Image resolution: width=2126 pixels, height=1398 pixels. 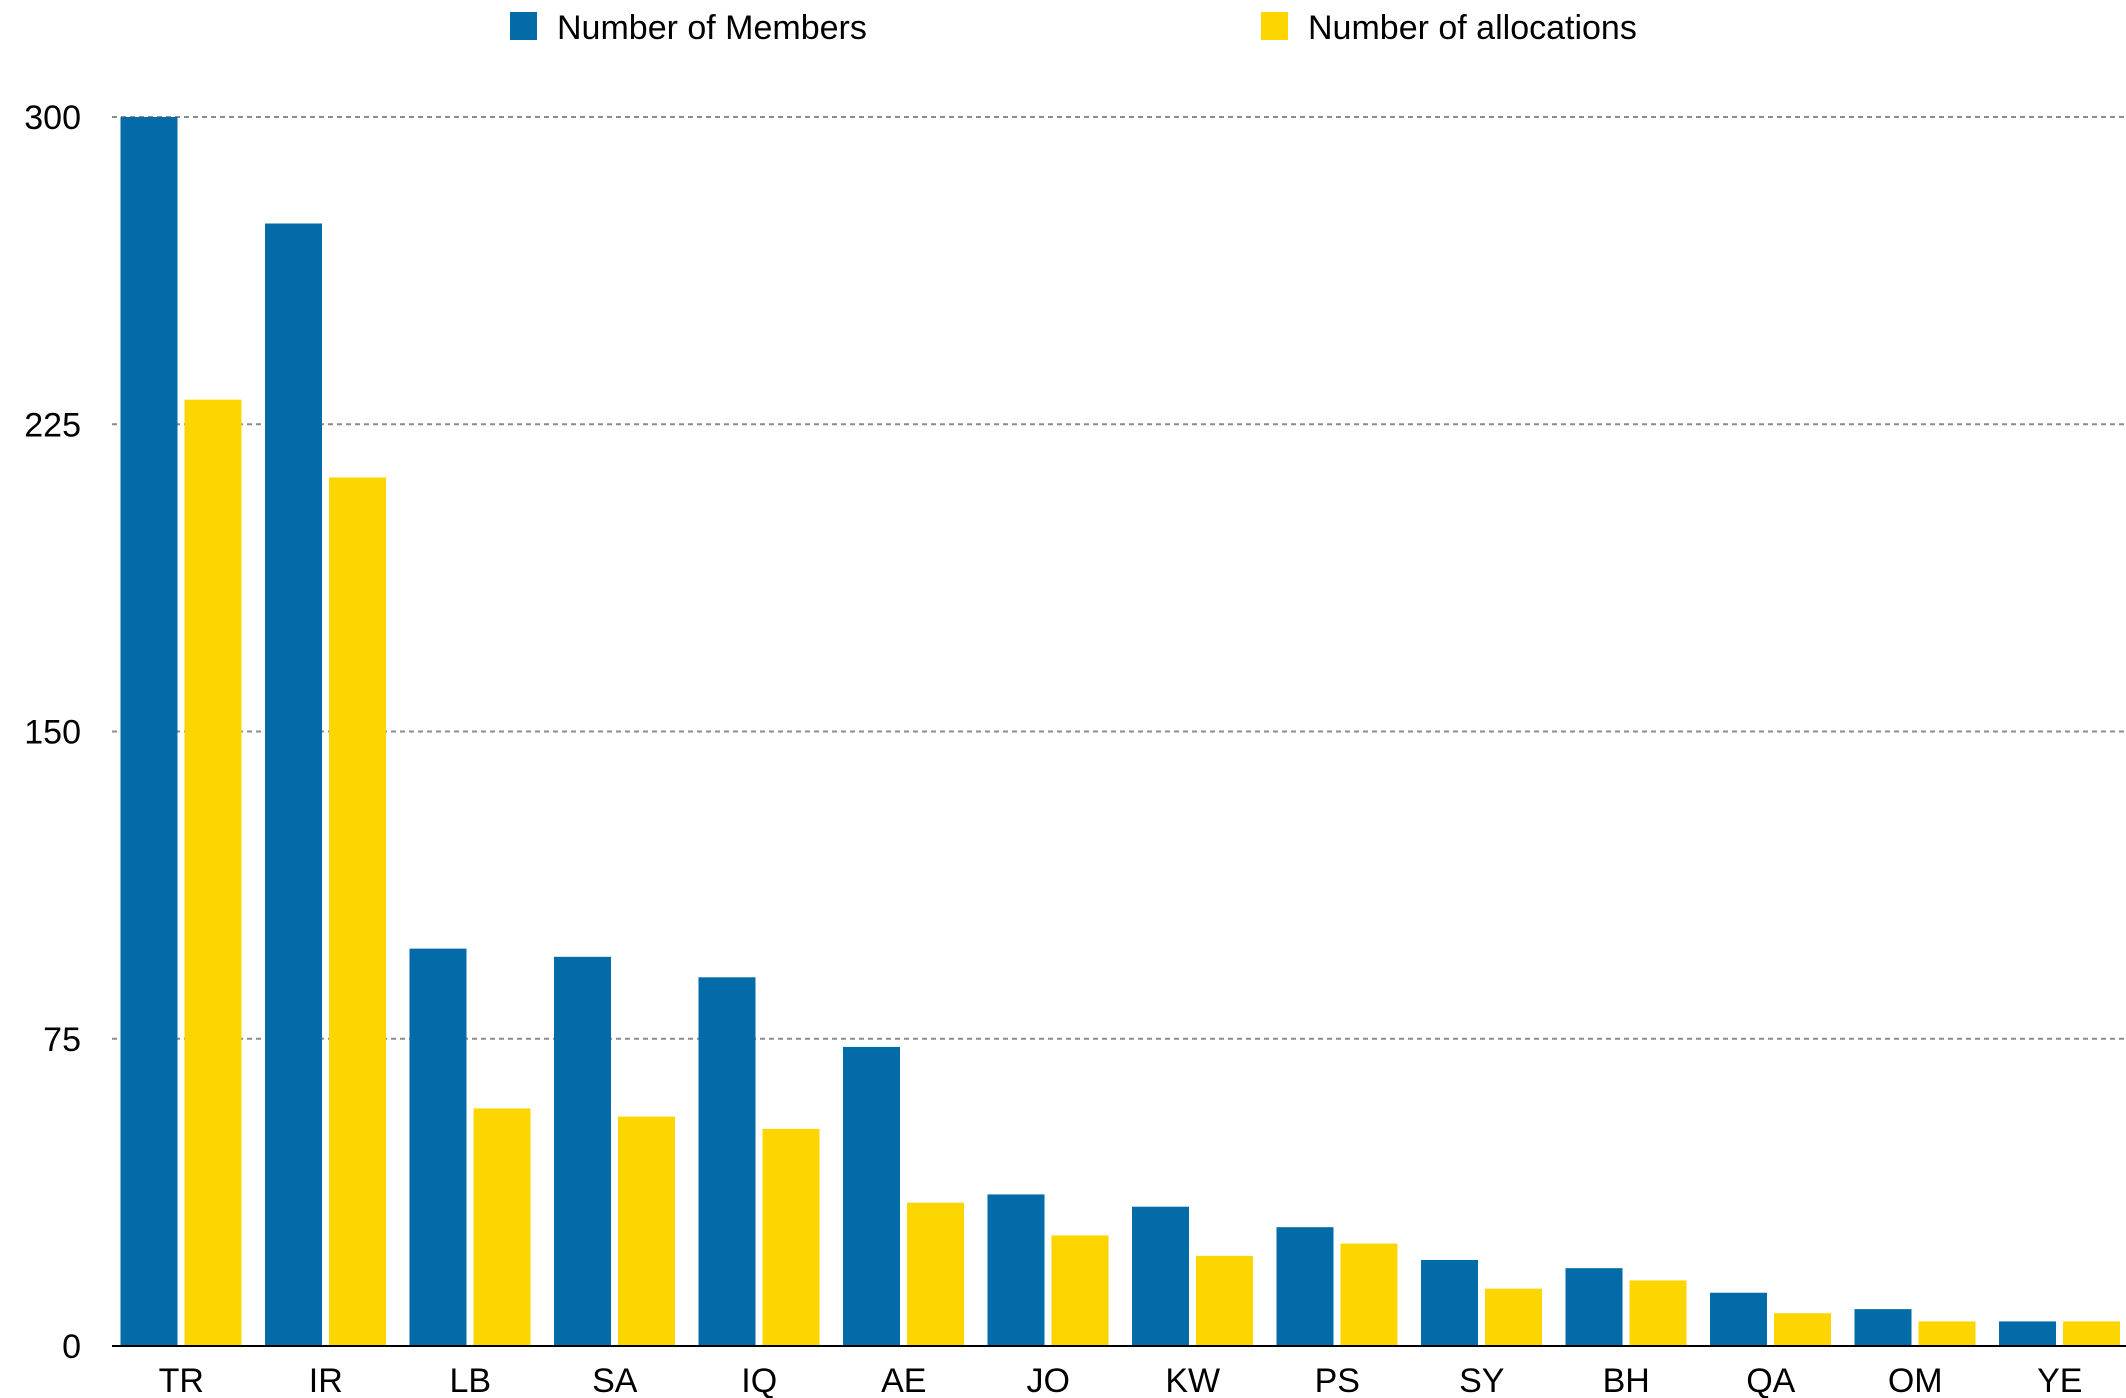 I want to click on legend-item-number-of-members: Number of Members, so click(x=688, y=28).